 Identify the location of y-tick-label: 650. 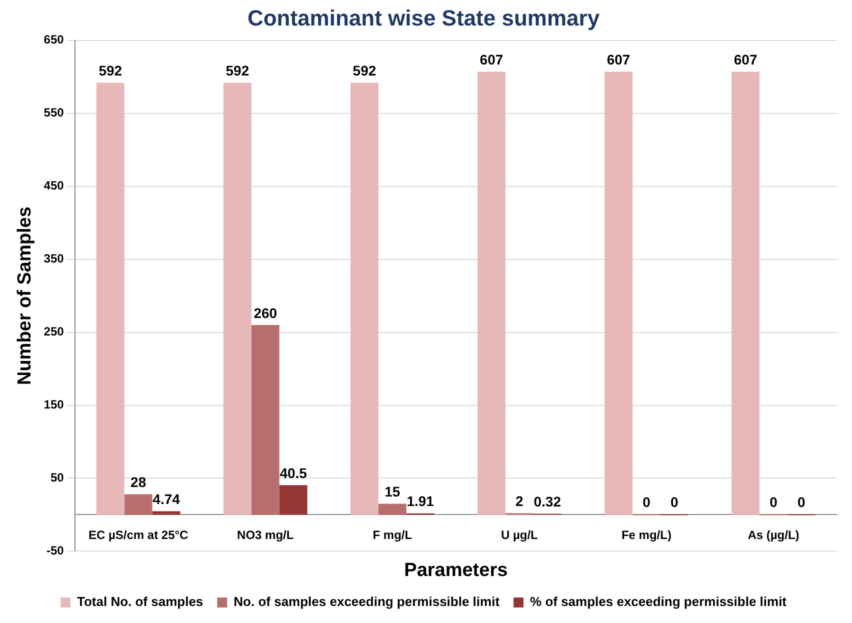
(54, 39).